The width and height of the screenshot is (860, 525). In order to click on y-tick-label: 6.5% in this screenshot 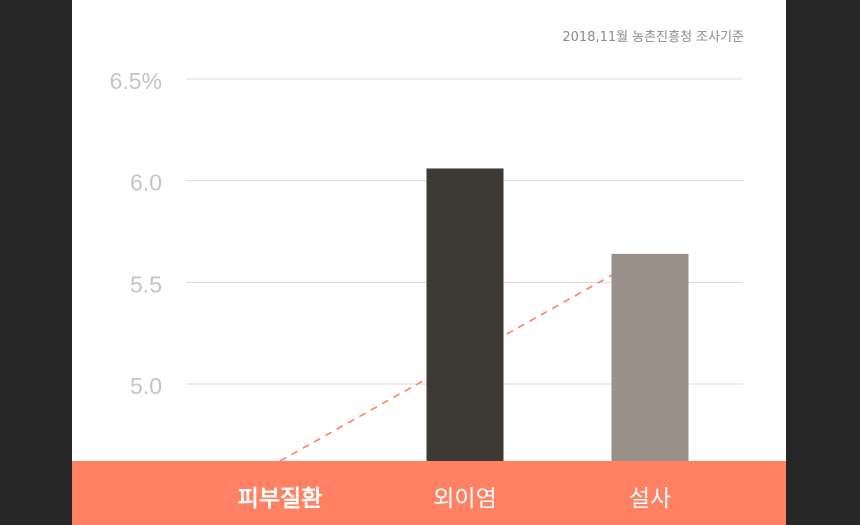, I will do `click(136, 81)`.